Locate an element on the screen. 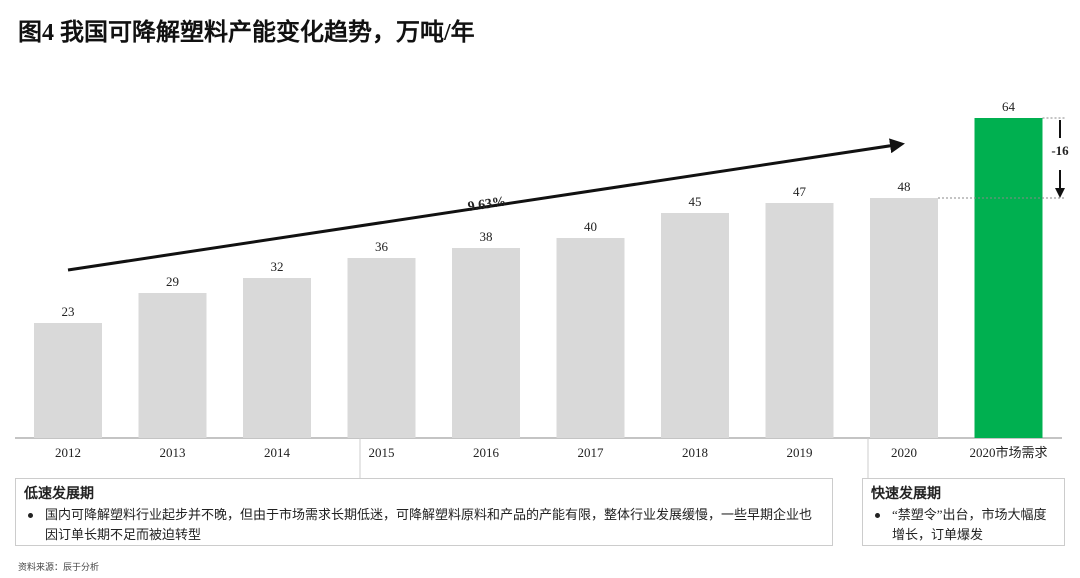 The width and height of the screenshot is (1080, 578). data-label: 47 is located at coordinates (800, 191).